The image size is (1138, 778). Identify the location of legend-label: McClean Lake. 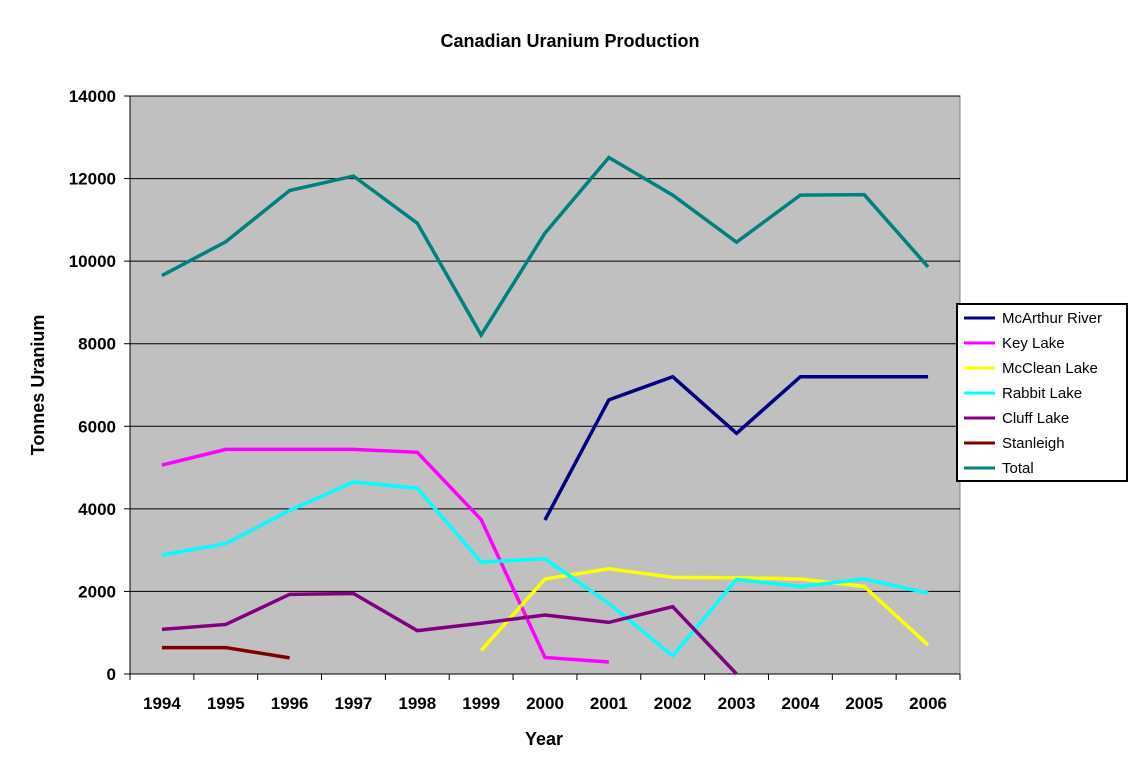
(1050, 368).